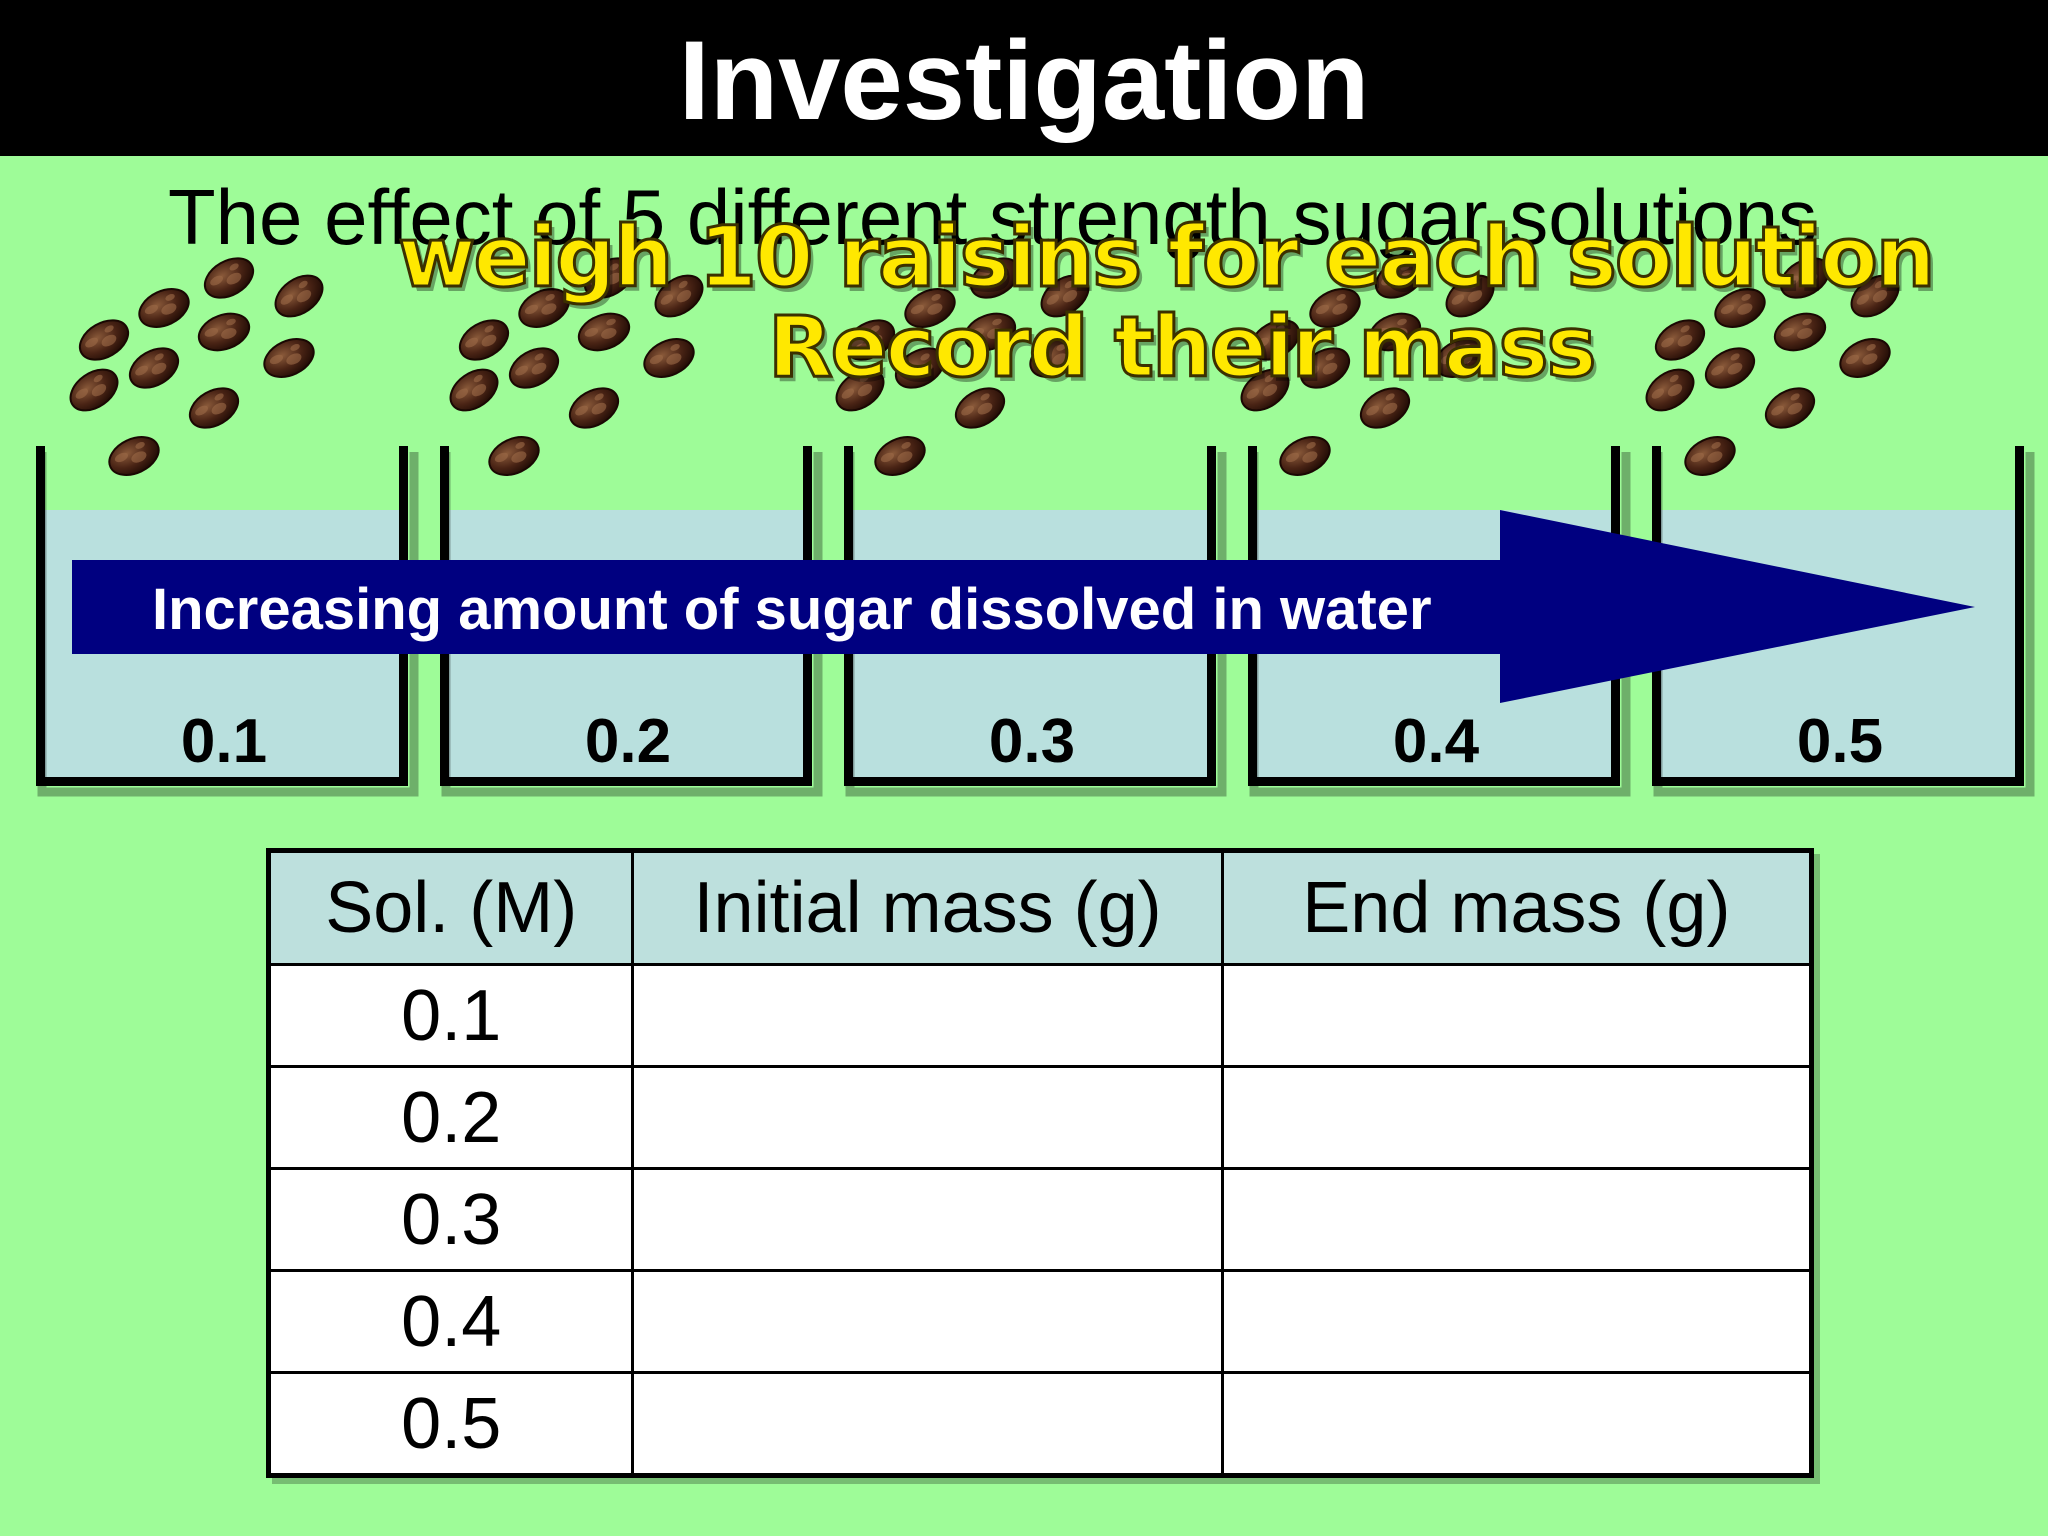 This screenshot has height=1536, width=2048. I want to click on beaker-label: 0.3, so click(1032, 741).